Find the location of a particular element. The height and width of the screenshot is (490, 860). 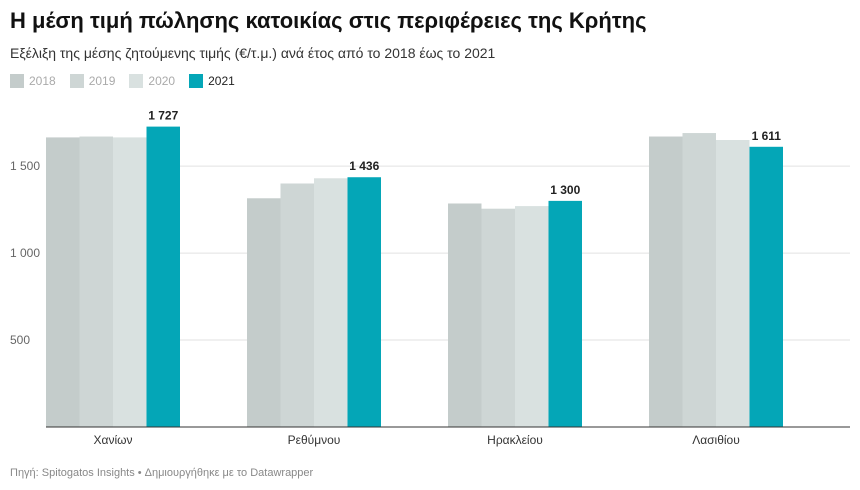

legend-label-2019: 2019 is located at coordinates (102, 81).